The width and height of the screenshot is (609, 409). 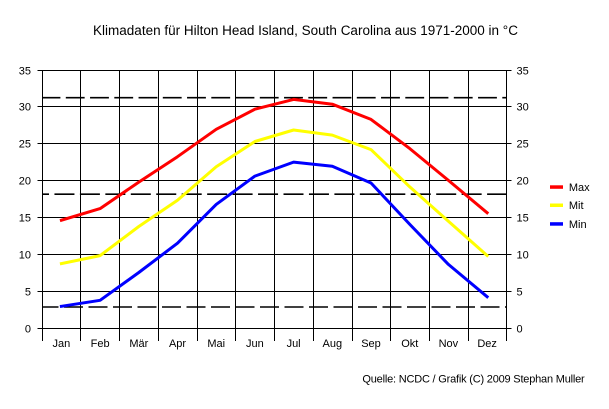 I want to click on svg-text: Dez, so click(x=487, y=344).